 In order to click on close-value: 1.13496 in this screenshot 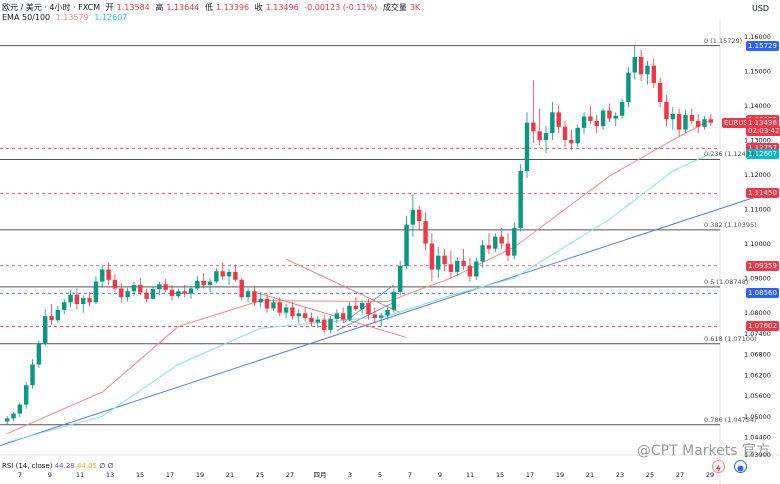, I will do `click(282, 7)`.